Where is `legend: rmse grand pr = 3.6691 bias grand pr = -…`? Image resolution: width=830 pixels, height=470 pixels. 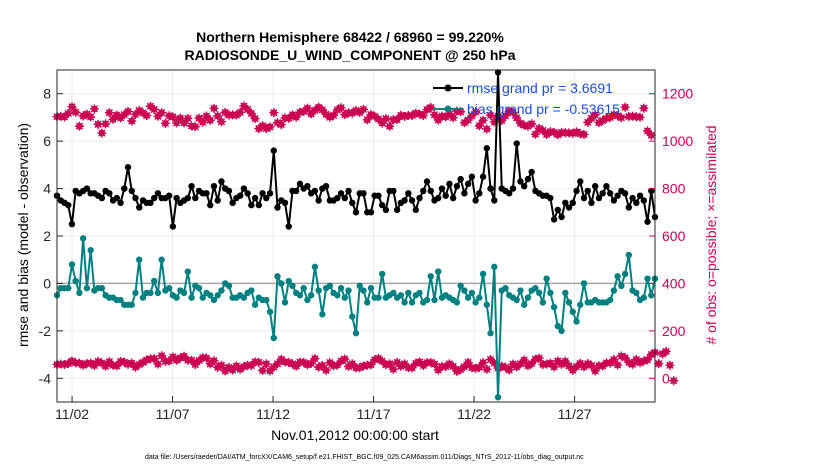 legend: rmse grand pr = 3.6691 bias grand pr = -… is located at coordinates (526, 98).